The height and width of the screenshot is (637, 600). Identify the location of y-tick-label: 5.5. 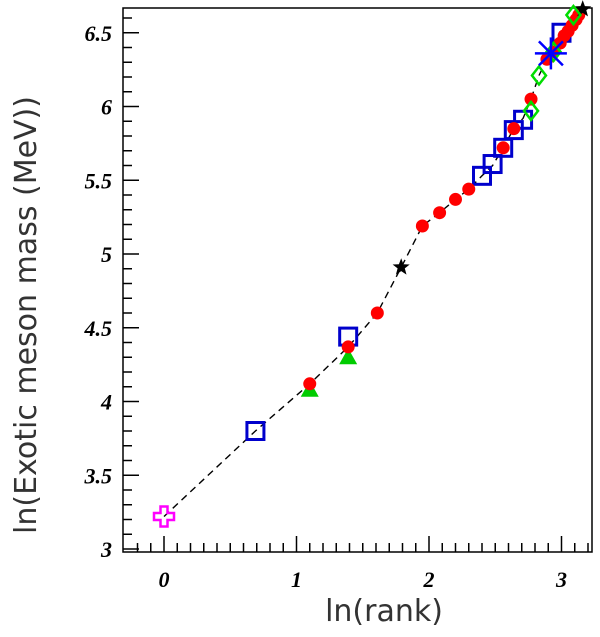
(99, 180).